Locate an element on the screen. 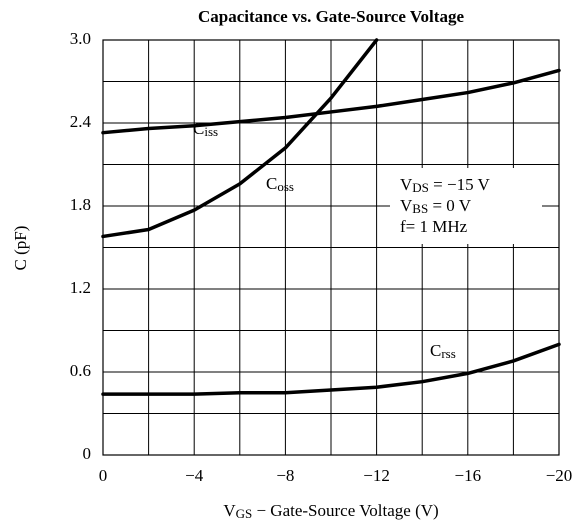 This screenshot has height=529, width=584. y-tick-label: 0 is located at coordinates (87, 453).